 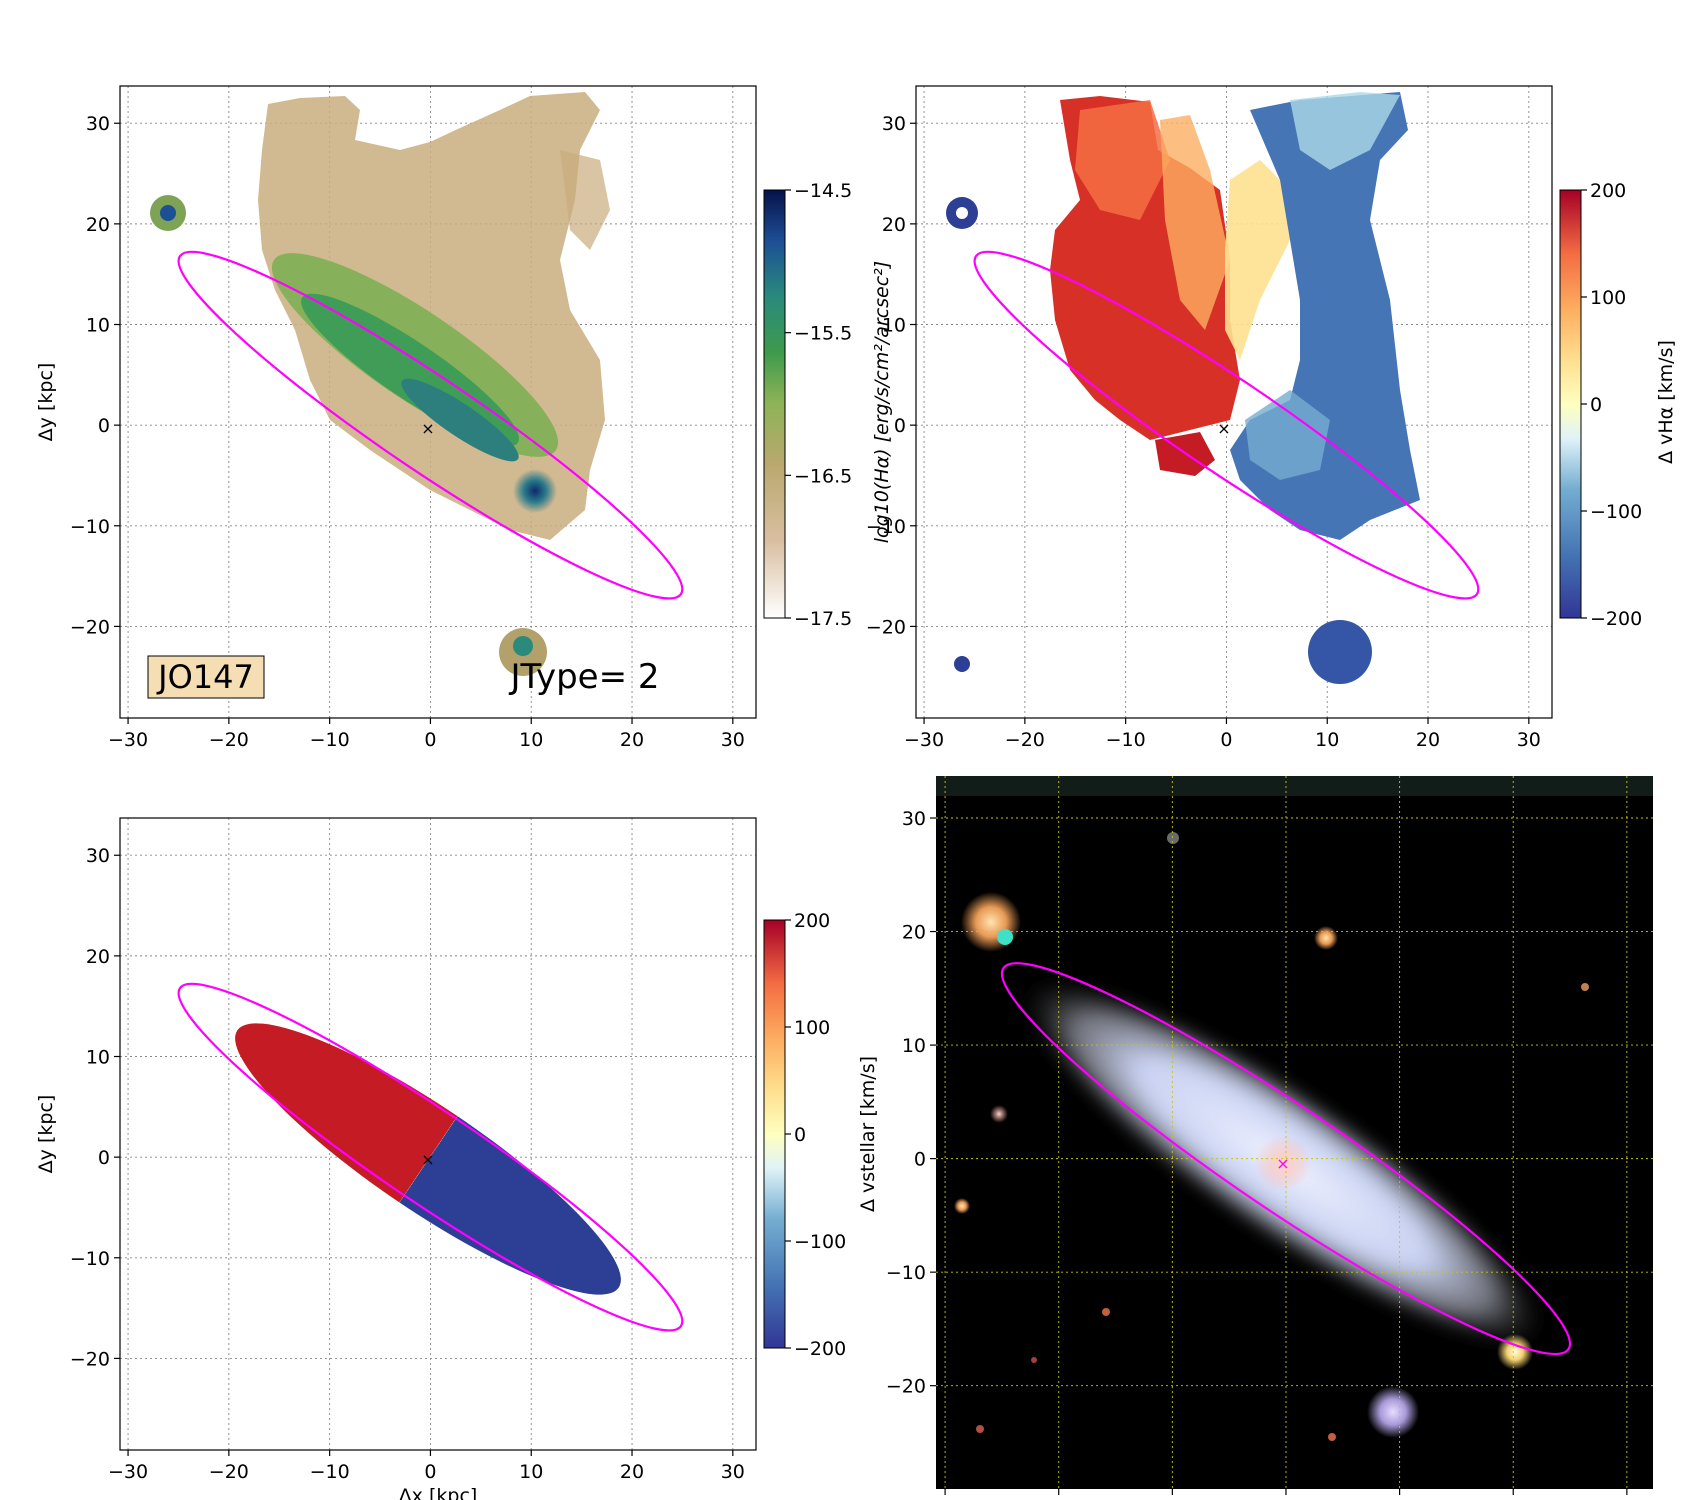 I want to click on stellar-velocity-ylabel: Δy [kpc], so click(x=46, y=1134).